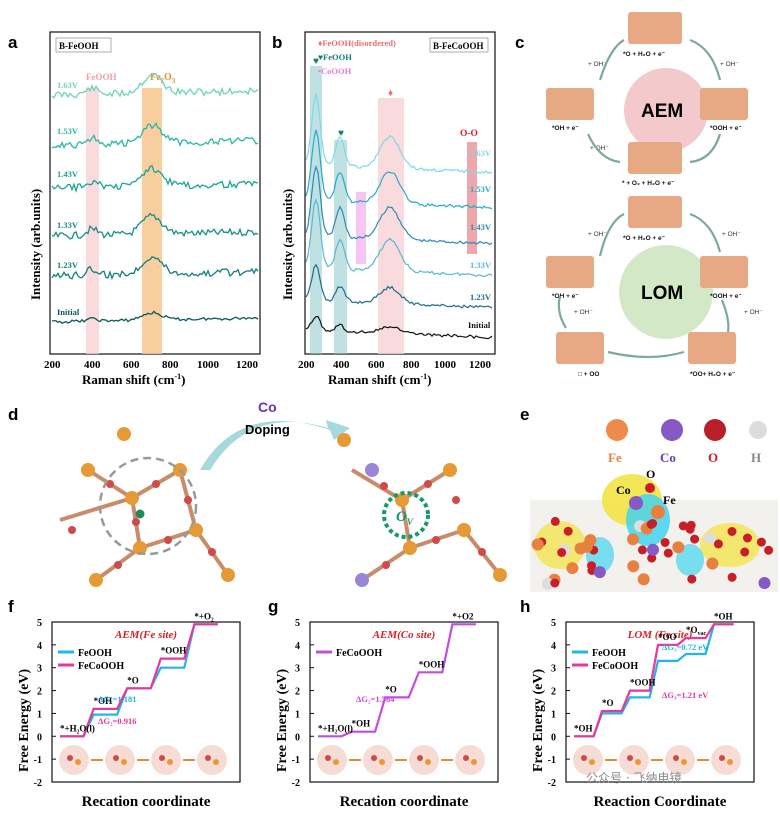 The width and height of the screenshot is (780, 813). Describe the element at coordinates (650, 488) in the screenshot. I see `surface-o-atom` at that location.